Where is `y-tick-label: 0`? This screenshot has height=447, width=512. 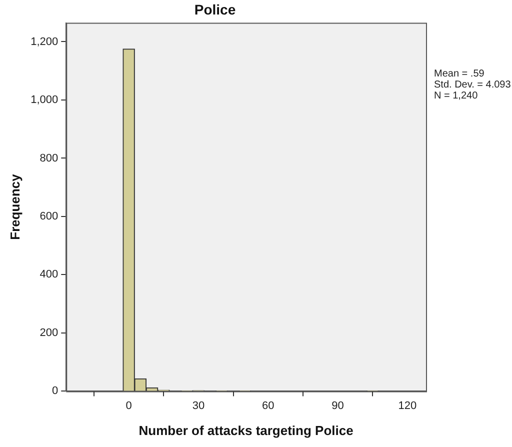 y-tick-label: 0 is located at coordinates (55, 391).